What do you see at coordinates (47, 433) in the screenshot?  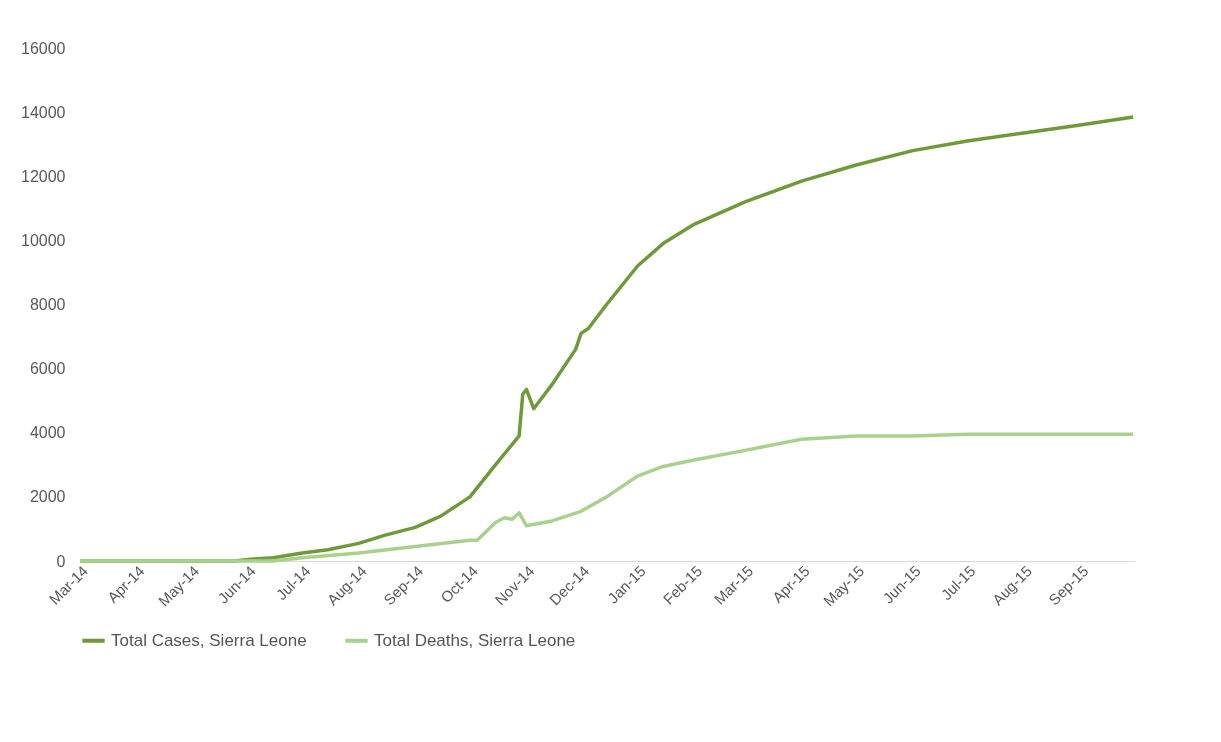 I see `y-tick-label: 4000` at bounding box center [47, 433].